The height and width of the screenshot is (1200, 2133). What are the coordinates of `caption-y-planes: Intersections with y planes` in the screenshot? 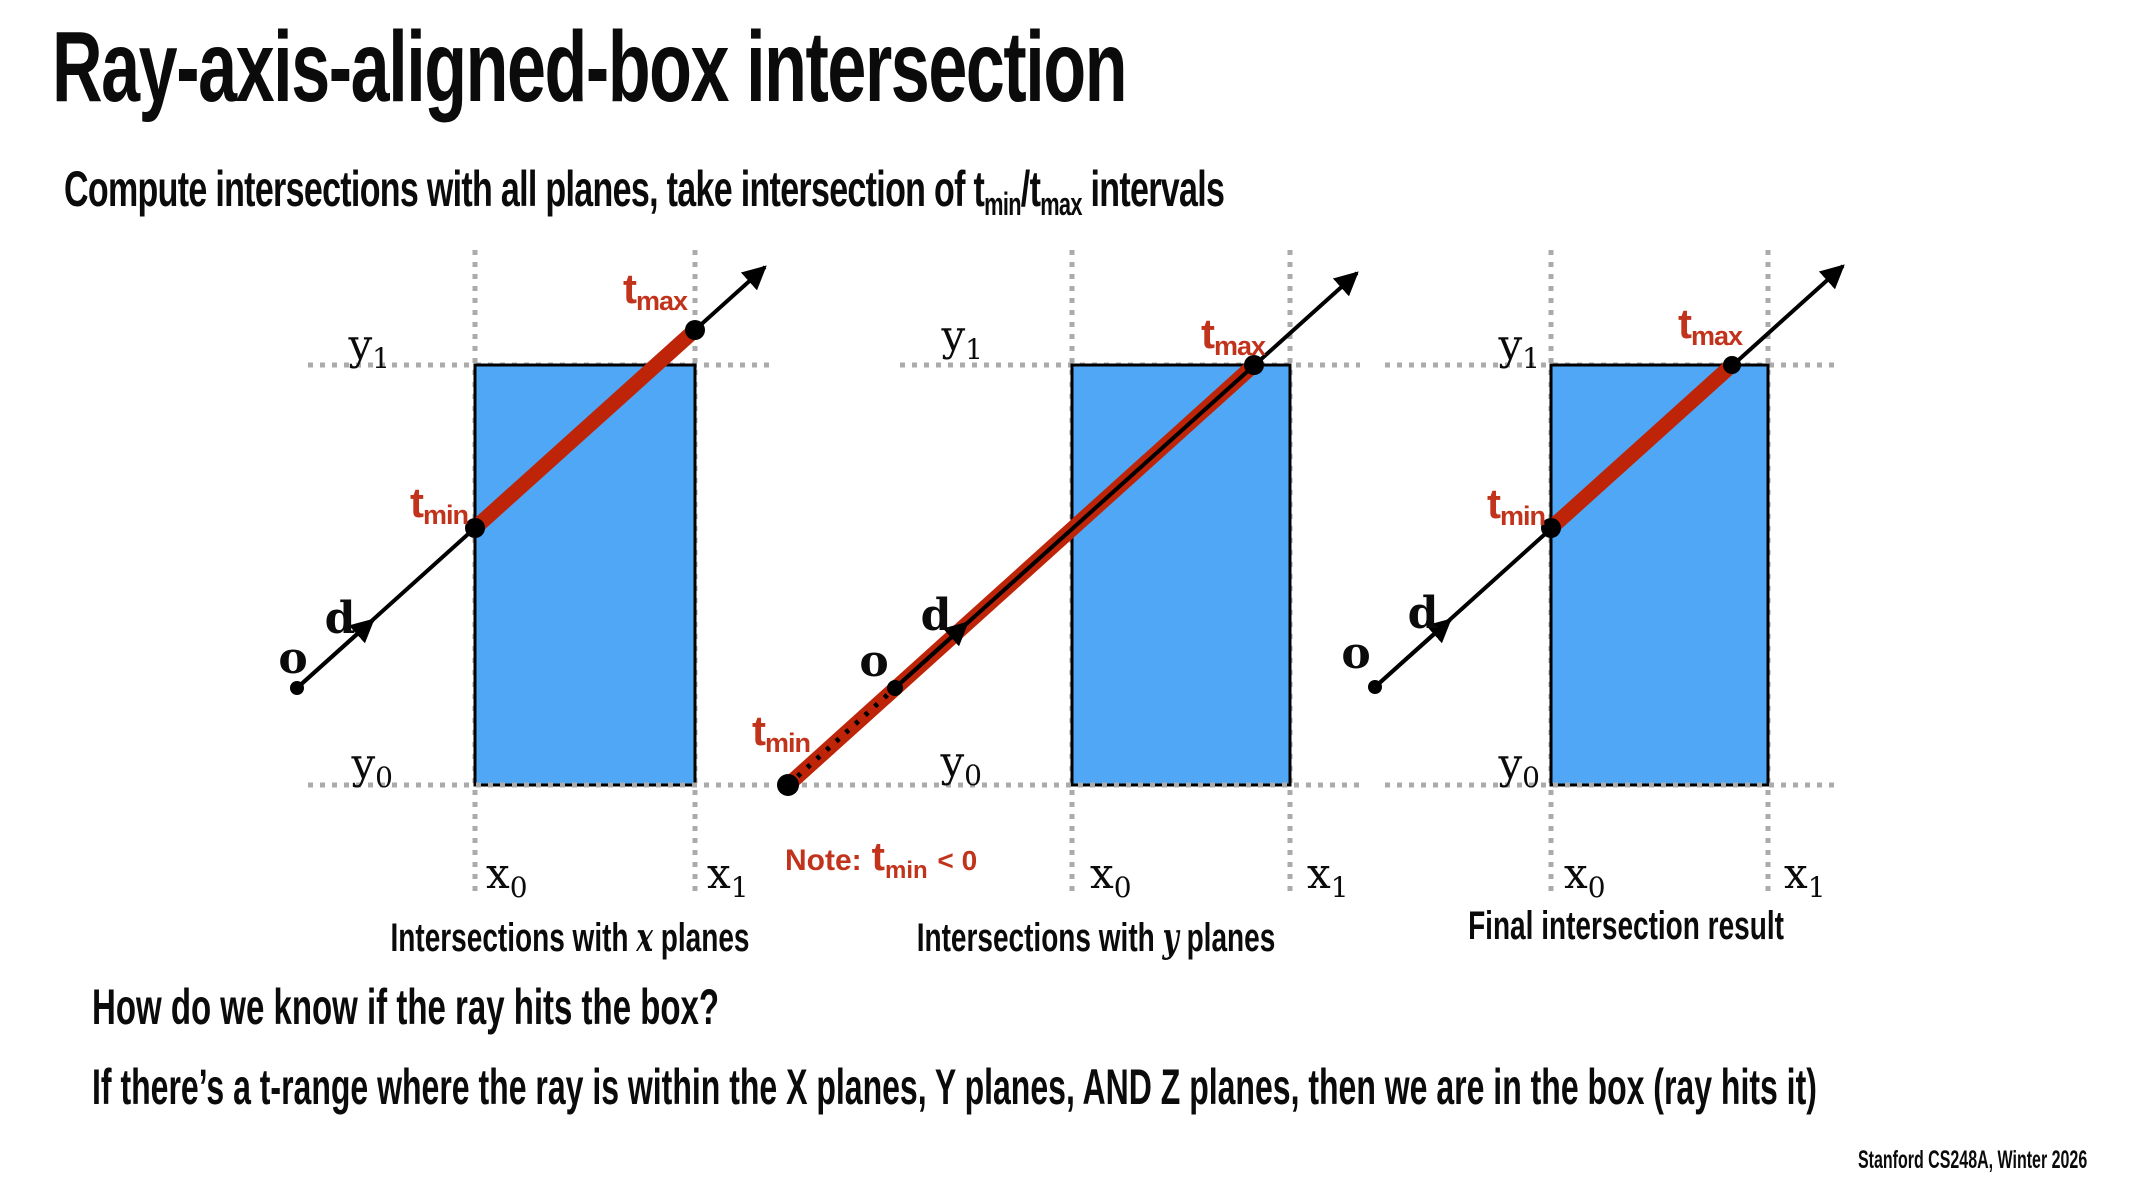 It's located at (1096, 937).